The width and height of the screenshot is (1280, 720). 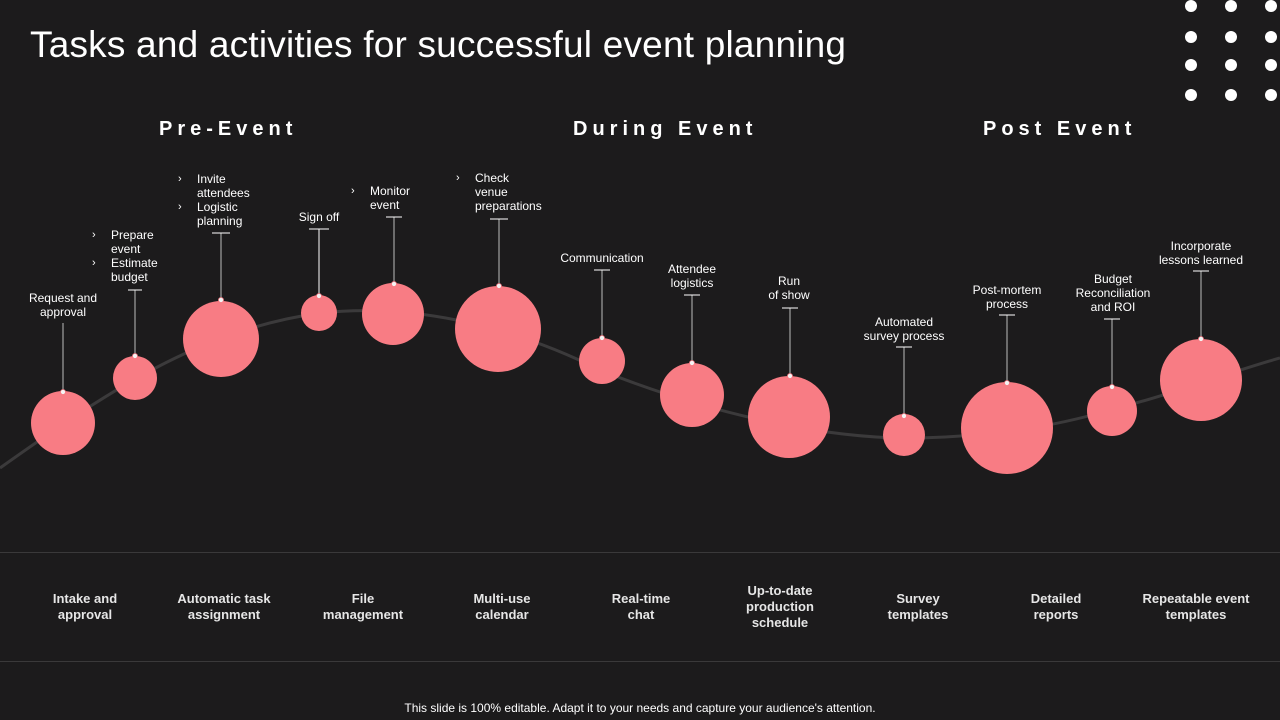 What do you see at coordinates (214, 200) in the screenshot?
I see `step-label-invite-logistic: › Invite attendees › Logistic planning` at bounding box center [214, 200].